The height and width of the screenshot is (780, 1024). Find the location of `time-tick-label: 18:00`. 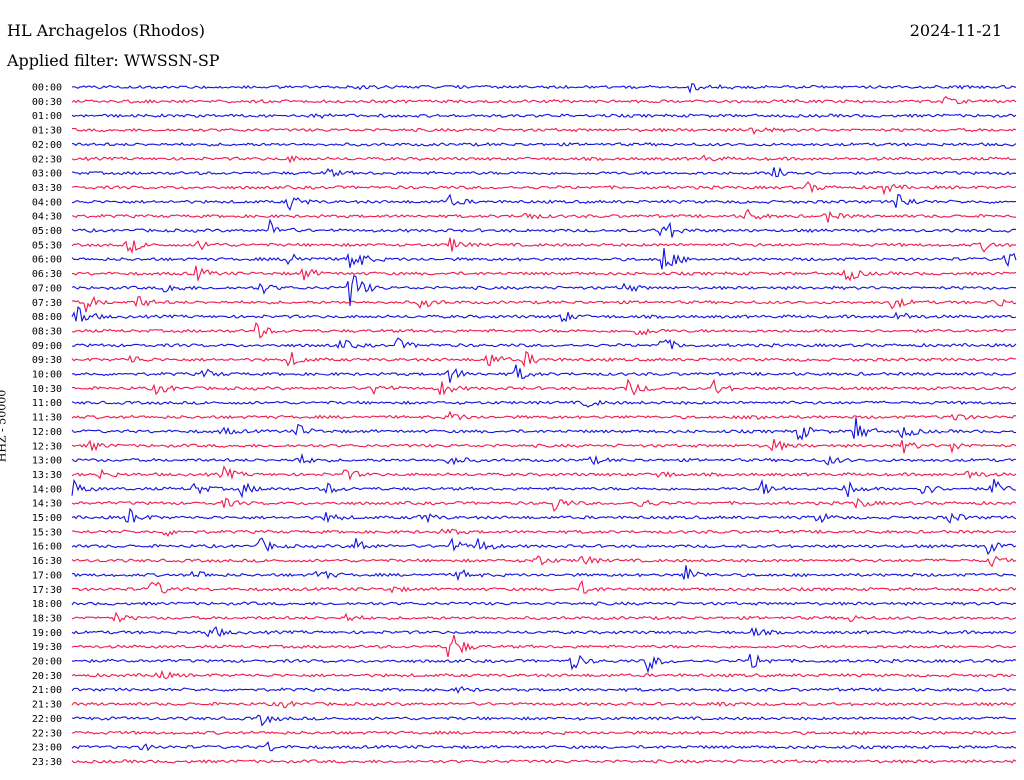

time-tick-label: 18:00 is located at coordinates (47, 604).